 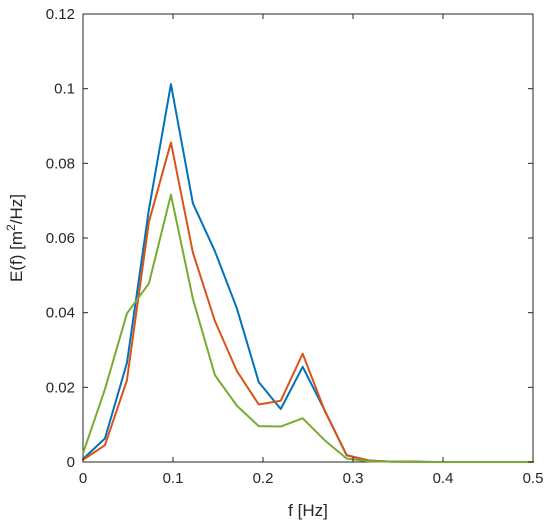 What do you see at coordinates (60, 163) in the screenshot?
I see `y-tick-label: 0.08` at bounding box center [60, 163].